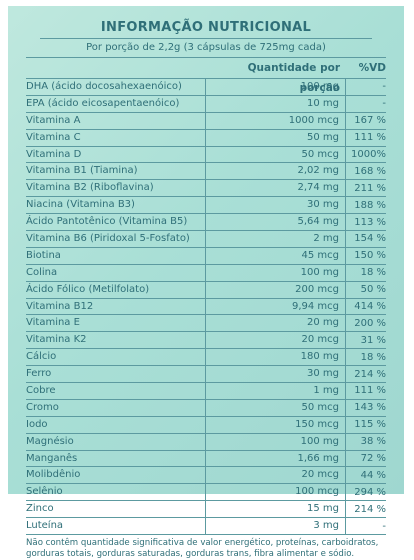 The width and height of the screenshot is (414, 560). What do you see at coordinates (373, 442) in the screenshot?
I see `nutrient-vd: 38 %` at bounding box center [373, 442].